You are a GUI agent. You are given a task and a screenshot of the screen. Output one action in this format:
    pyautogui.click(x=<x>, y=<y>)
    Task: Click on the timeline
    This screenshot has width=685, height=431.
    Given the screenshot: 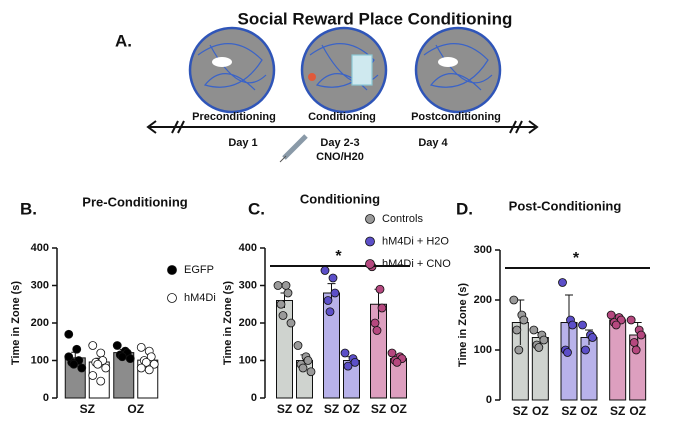 What is the action you would take?
    pyautogui.click(x=342, y=127)
    